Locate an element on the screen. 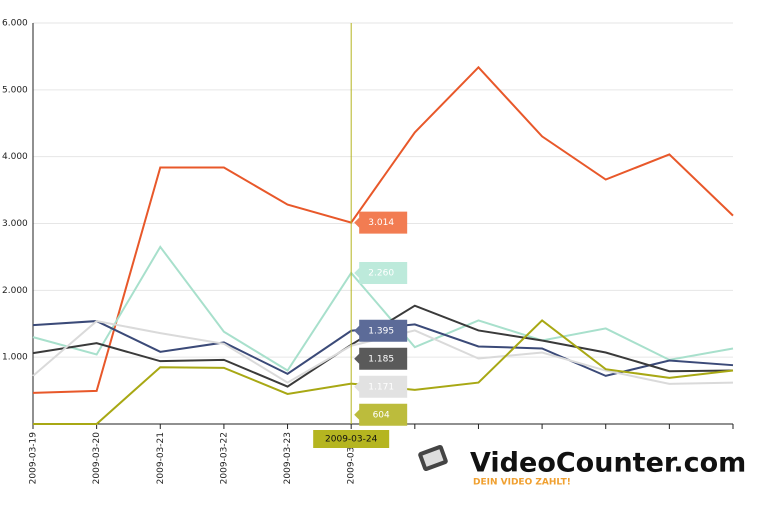 The width and height of the screenshot is (761, 507). tooltip: 604 is located at coordinates (381, 414).